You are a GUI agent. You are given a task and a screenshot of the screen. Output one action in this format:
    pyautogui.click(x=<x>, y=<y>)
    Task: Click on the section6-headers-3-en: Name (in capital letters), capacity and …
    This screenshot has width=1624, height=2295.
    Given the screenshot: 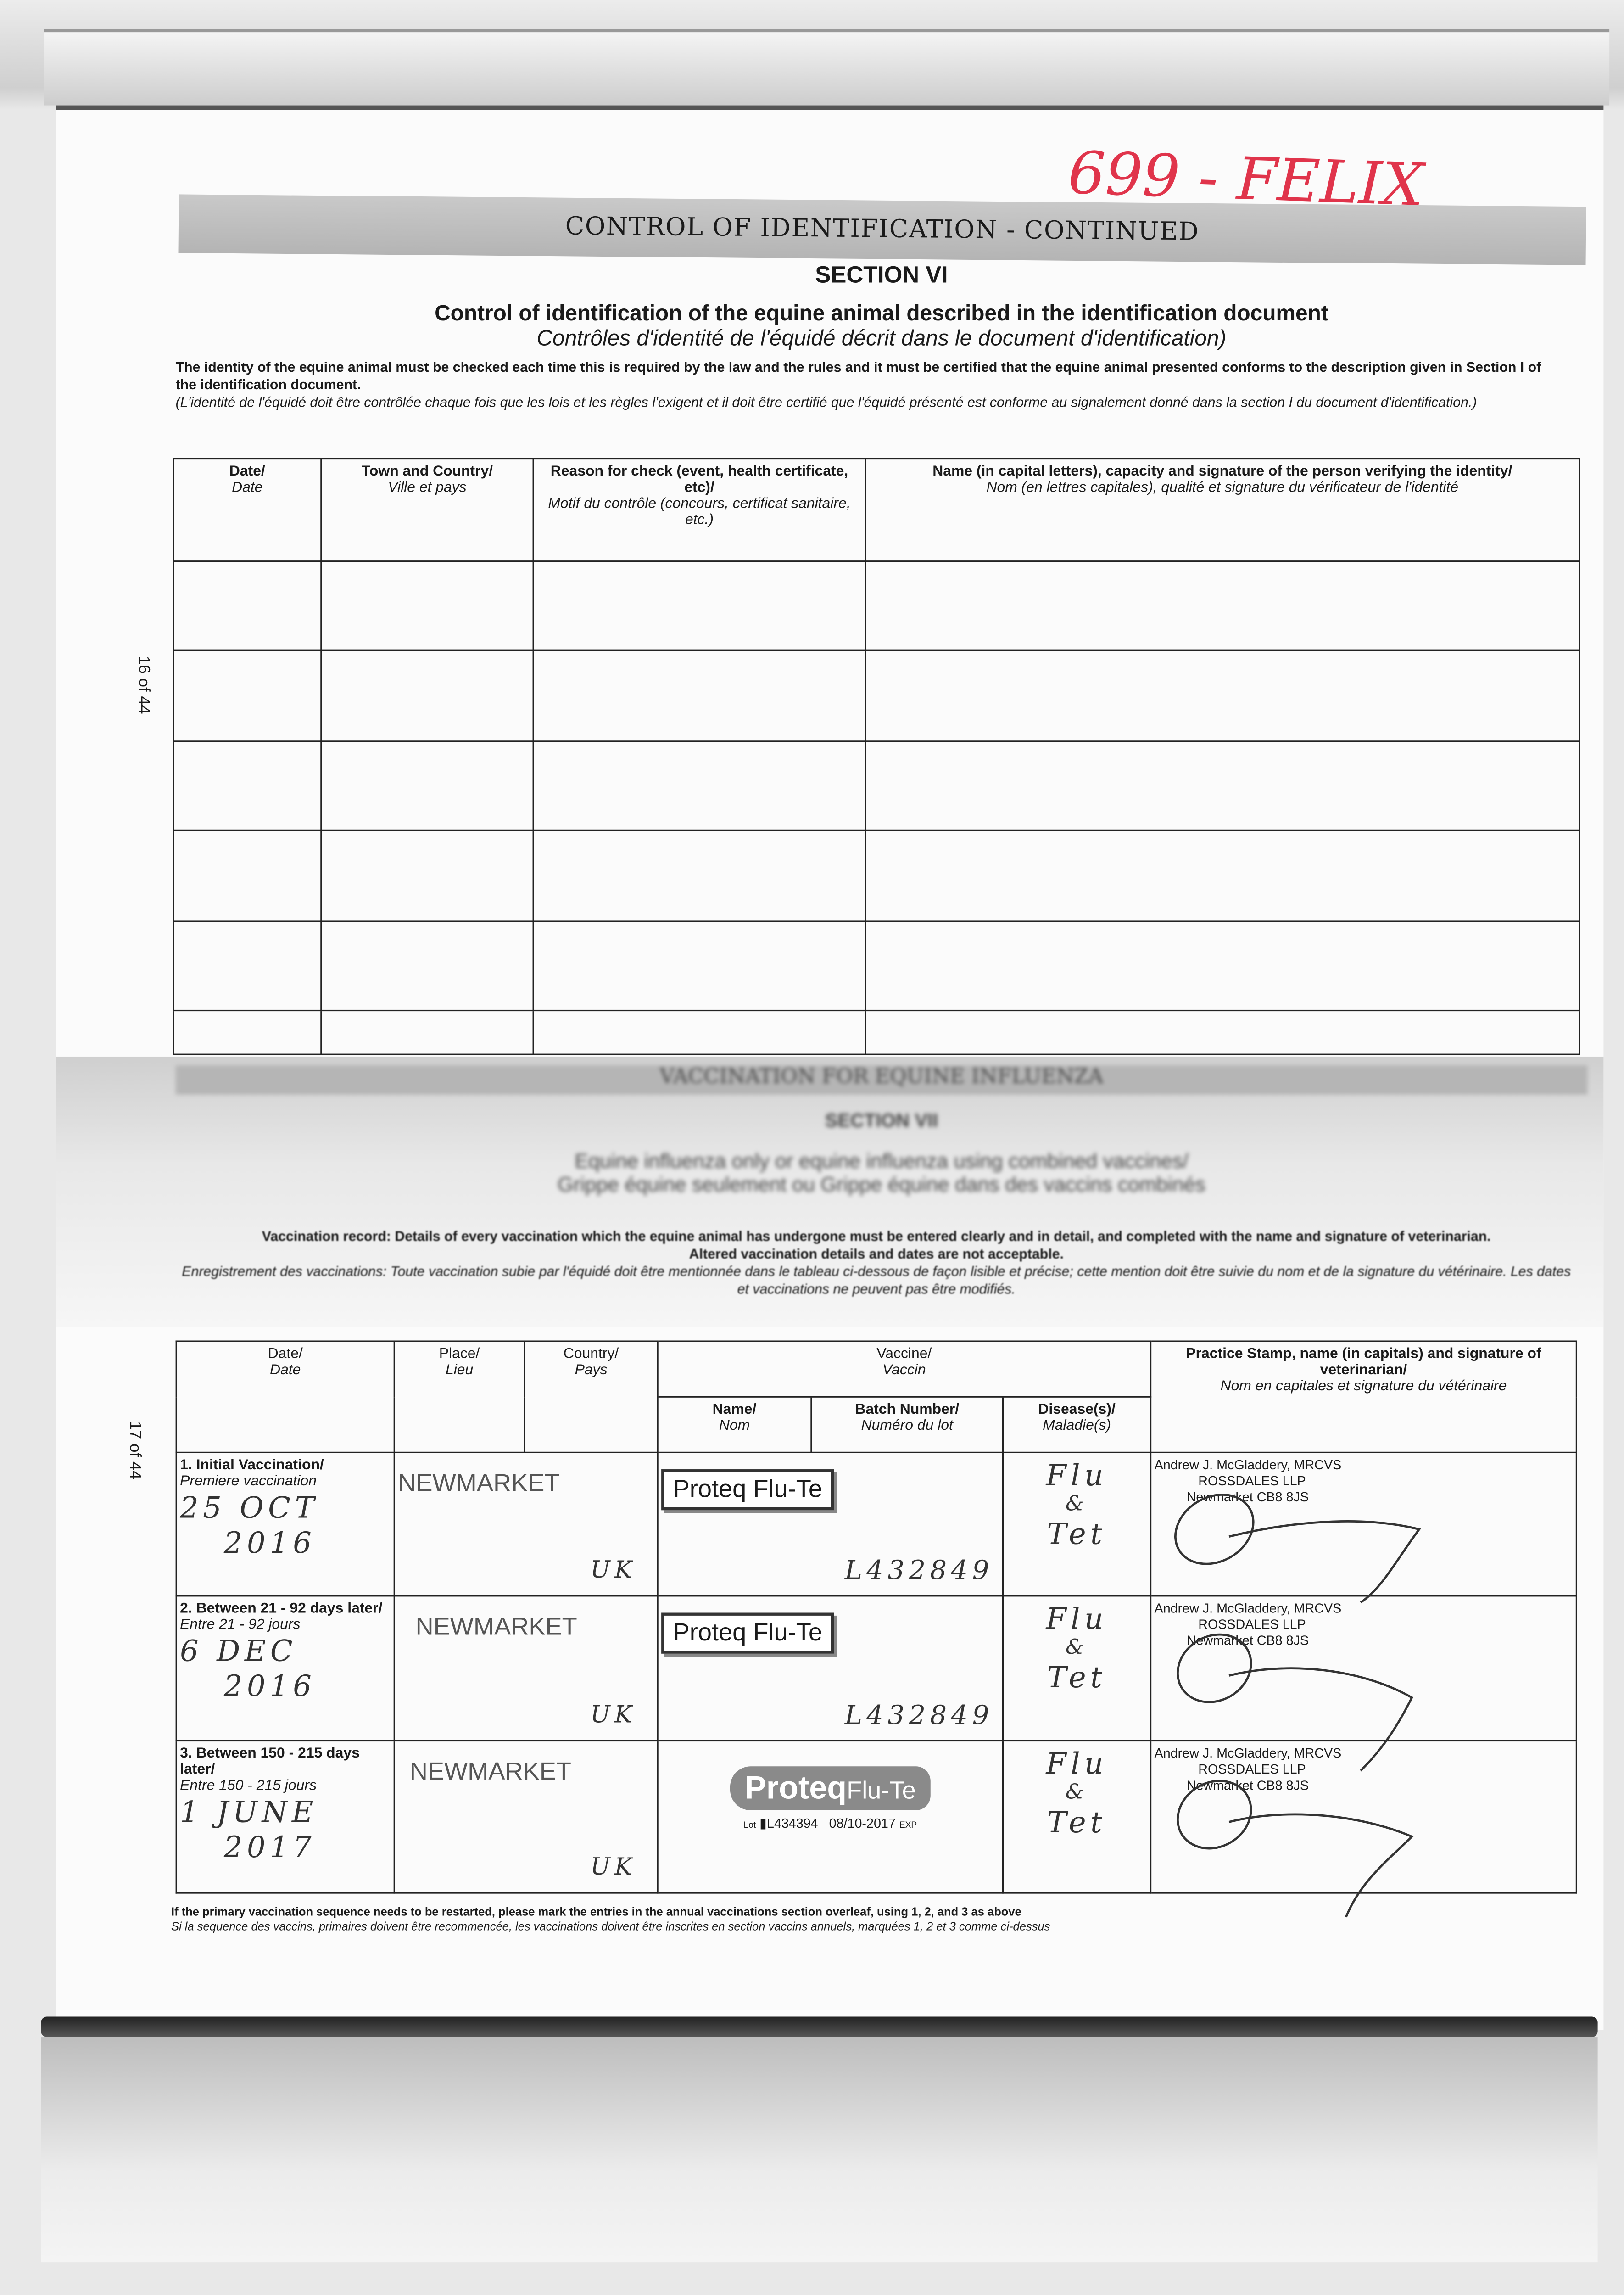 What is the action you would take?
    pyautogui.click(x=1222, y=472)
    